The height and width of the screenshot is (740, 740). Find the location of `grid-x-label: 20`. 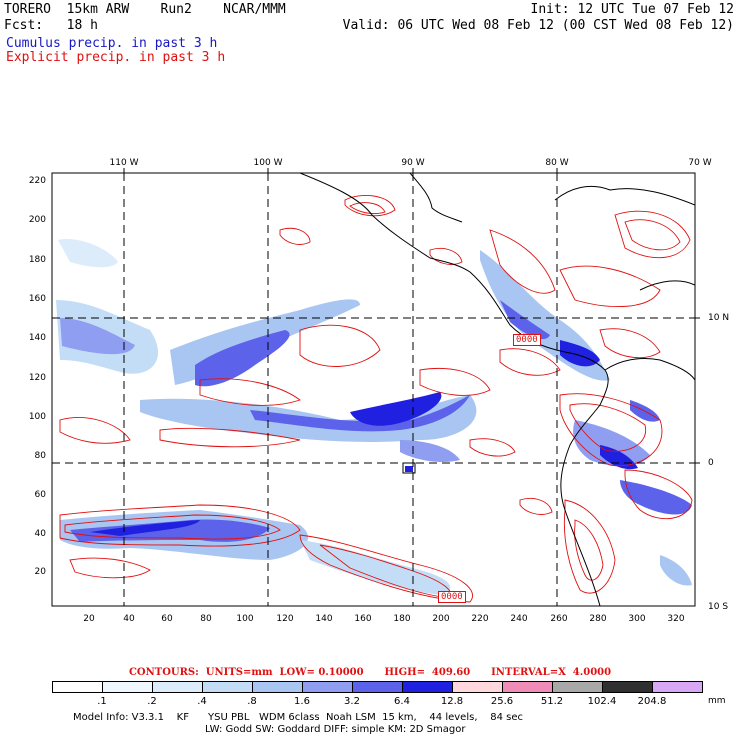

grid-x-label: 20 is located at coordinates (89, 619).